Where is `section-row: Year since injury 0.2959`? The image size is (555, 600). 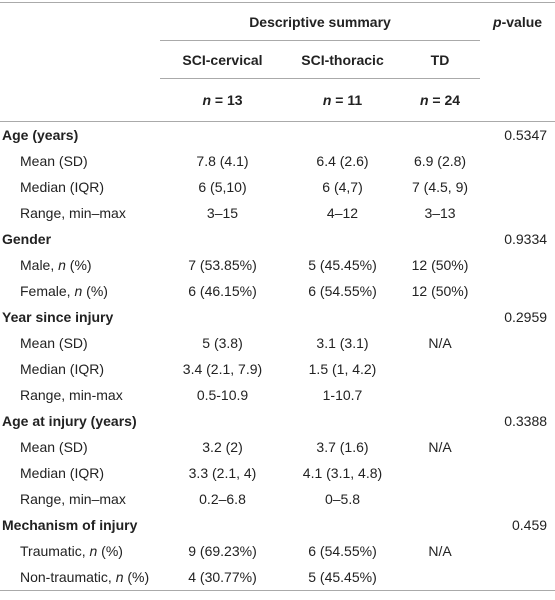 section-row: Year since injury 0.2959 is located at coordinates (277, 317).